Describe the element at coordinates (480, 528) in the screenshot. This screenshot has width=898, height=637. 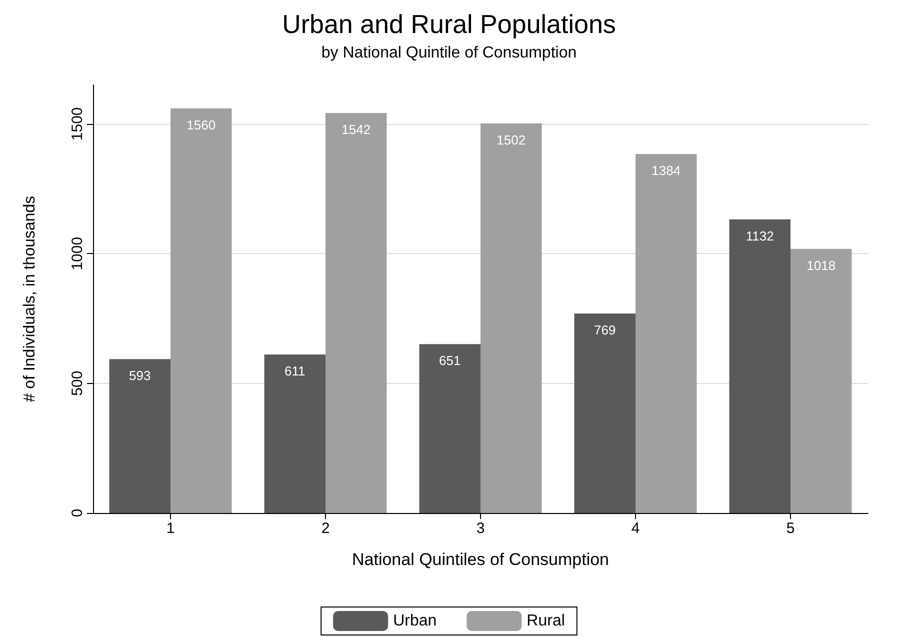
I see `x-tick-label: 3` at that location.